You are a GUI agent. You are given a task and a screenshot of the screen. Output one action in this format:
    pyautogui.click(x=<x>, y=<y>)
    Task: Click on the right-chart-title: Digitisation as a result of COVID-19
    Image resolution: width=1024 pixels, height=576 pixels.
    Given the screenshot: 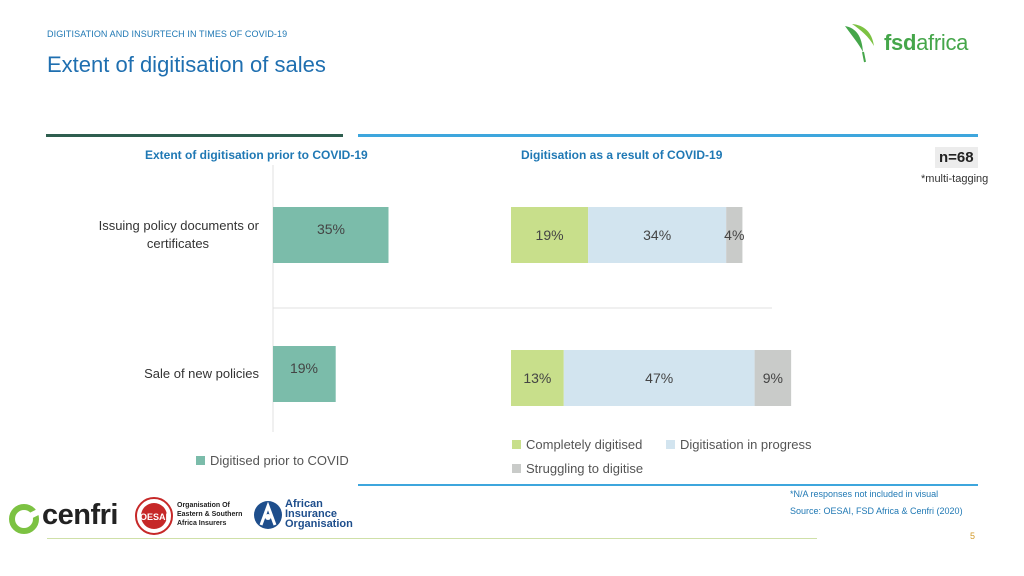 What is the action you would take?
    pyautogui.click(x=622, y=155)
    